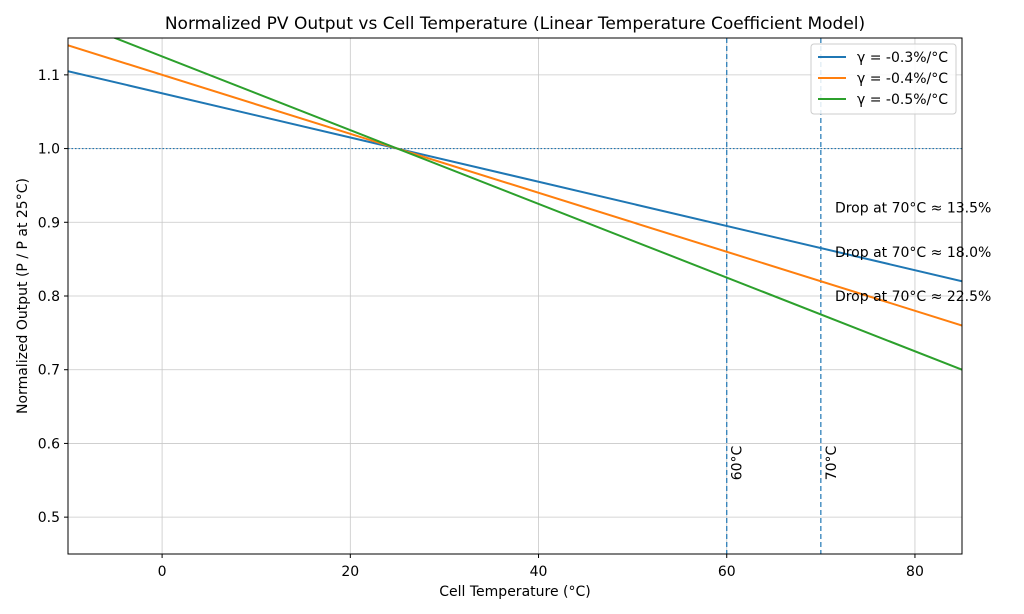 This screenshot has width=1024, height=614. I want to click on x-tick-label: 0, so click(162, 572).